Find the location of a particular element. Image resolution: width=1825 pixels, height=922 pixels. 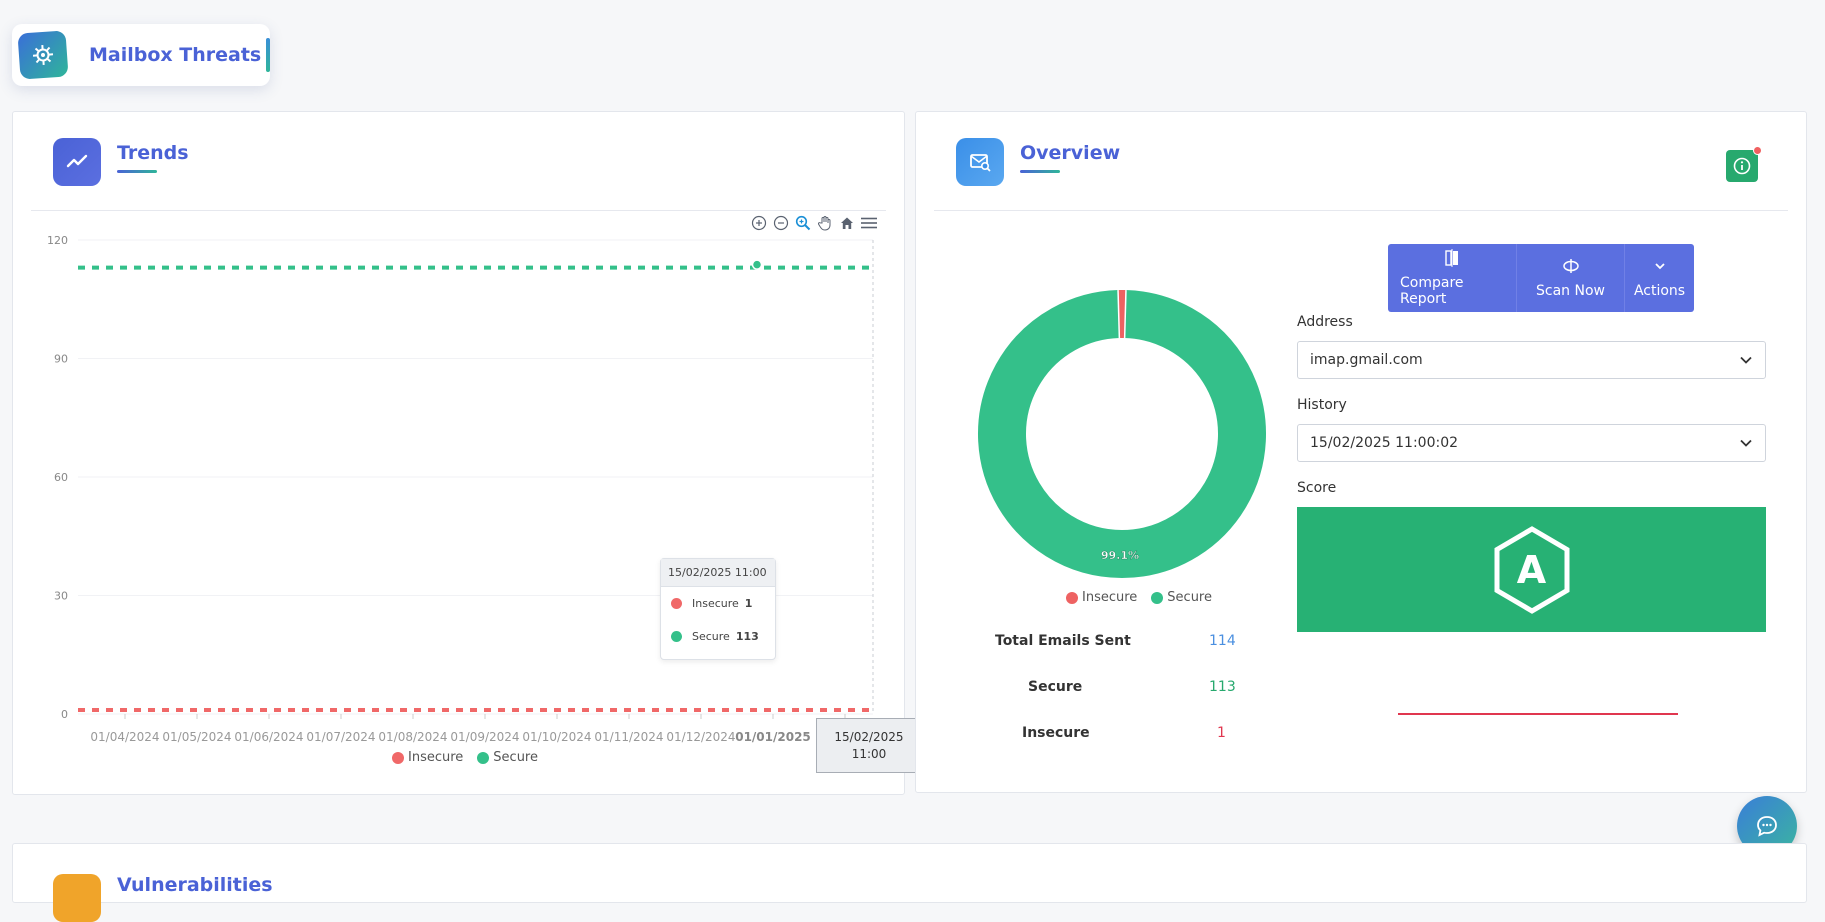

zoom-out-icon is located at coordinates (781, 223).